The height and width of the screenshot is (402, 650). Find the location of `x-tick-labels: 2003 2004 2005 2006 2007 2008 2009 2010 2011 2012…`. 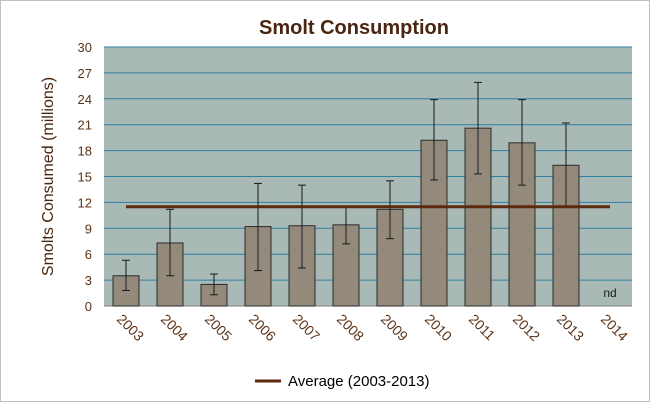

x-tick-labels: 2003 2004 2005 2006 2007 2008 2009 2010 2011 2012… is located at coordinates (372, 327).